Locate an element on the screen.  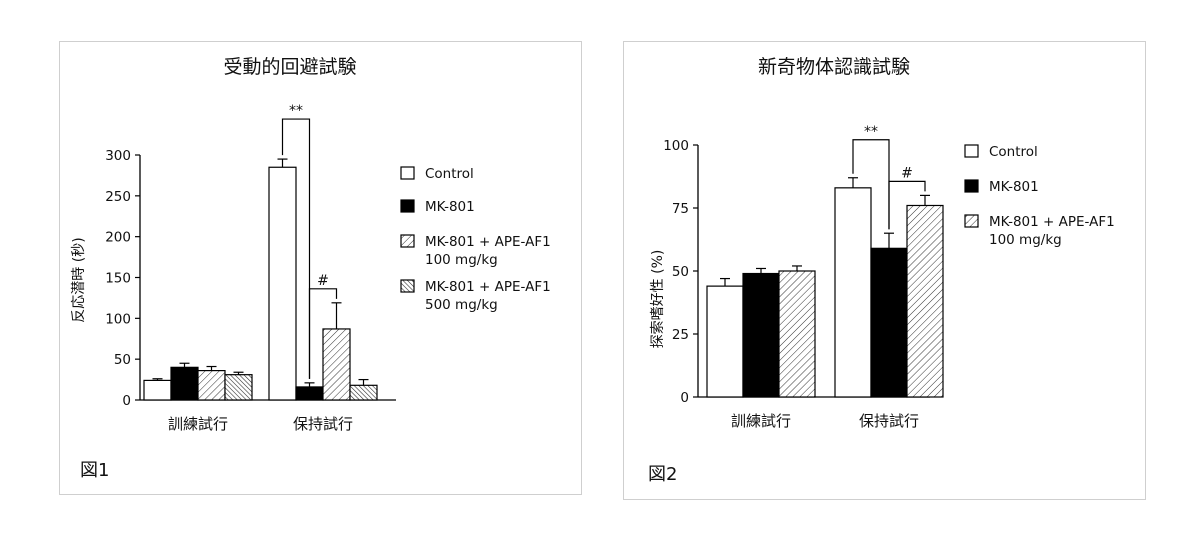
y-tick-label: 75 is located at coordinates (680, 209).